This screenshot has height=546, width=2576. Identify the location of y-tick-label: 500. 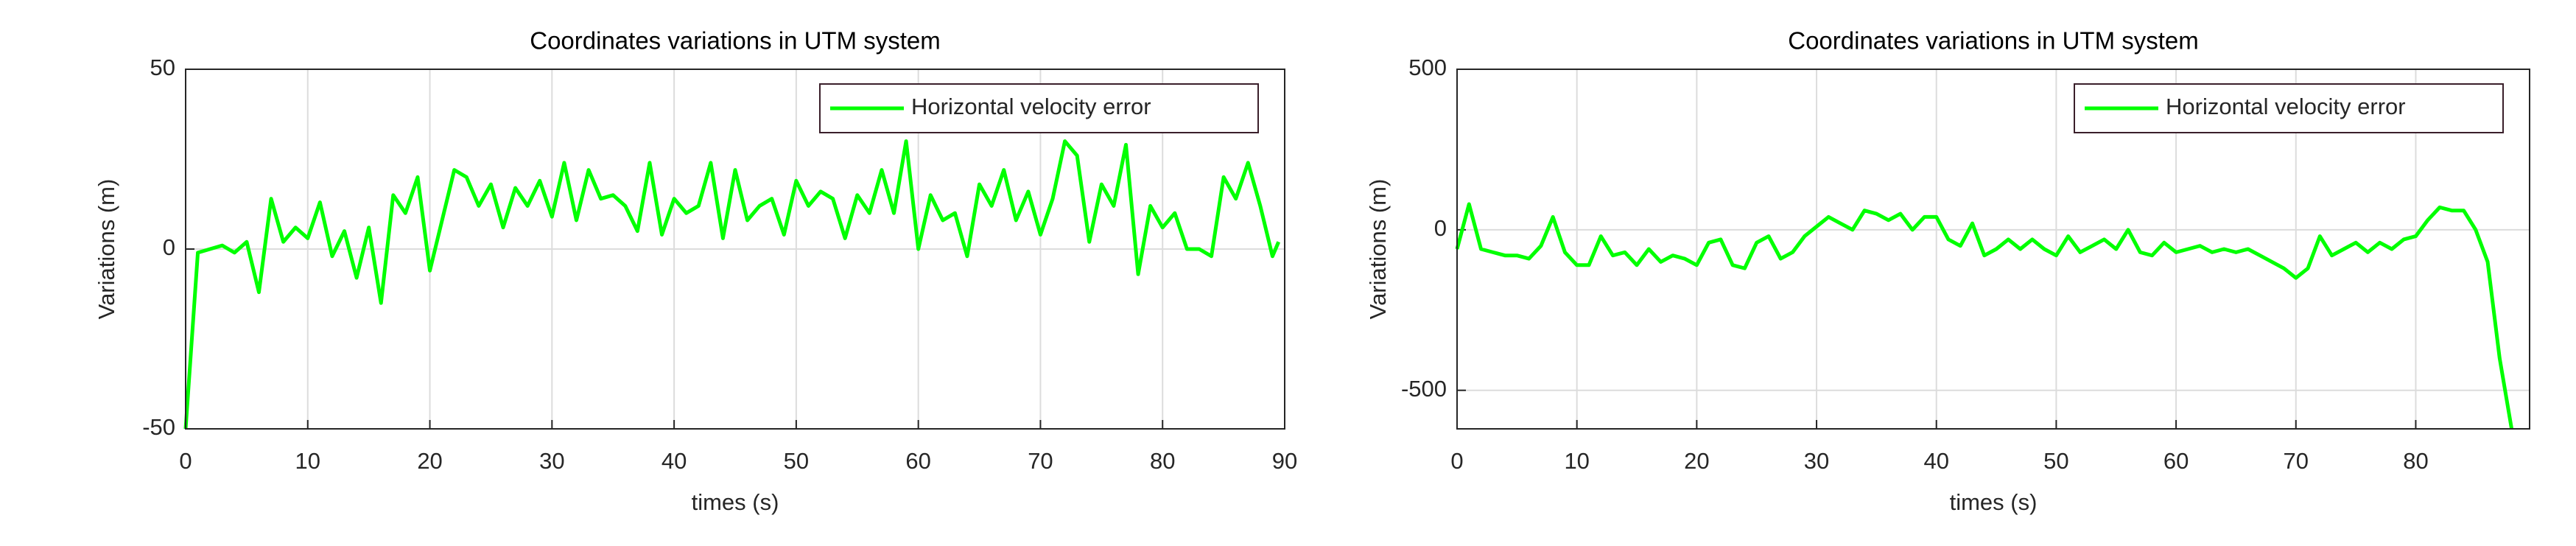
(1427, 67).